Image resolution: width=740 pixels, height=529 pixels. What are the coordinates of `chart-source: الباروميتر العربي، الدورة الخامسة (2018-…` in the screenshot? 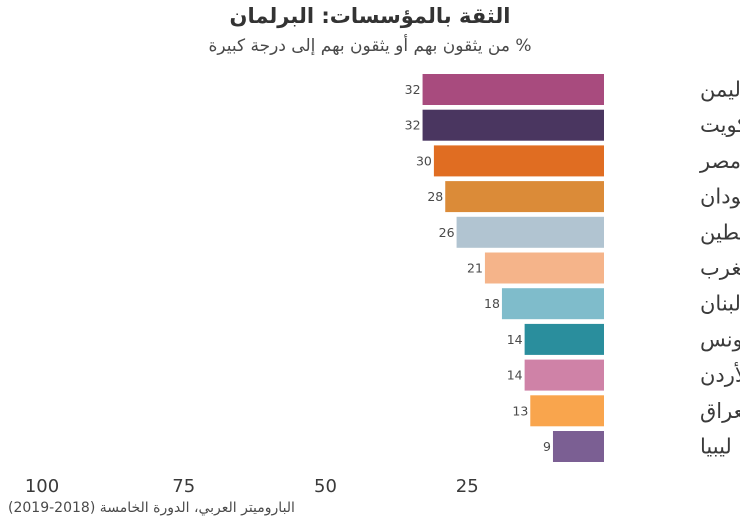 It's located at (151, 508).